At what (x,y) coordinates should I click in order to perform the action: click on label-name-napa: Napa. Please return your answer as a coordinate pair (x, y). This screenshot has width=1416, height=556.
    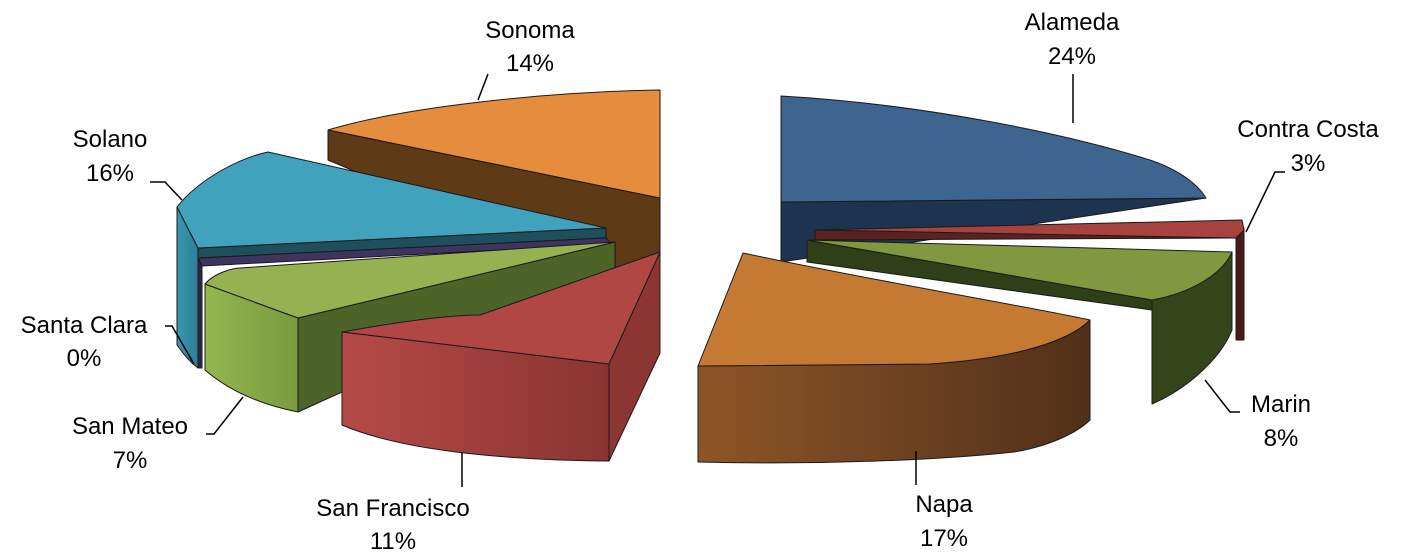
    Looking at the image, I should click on (944, 504).